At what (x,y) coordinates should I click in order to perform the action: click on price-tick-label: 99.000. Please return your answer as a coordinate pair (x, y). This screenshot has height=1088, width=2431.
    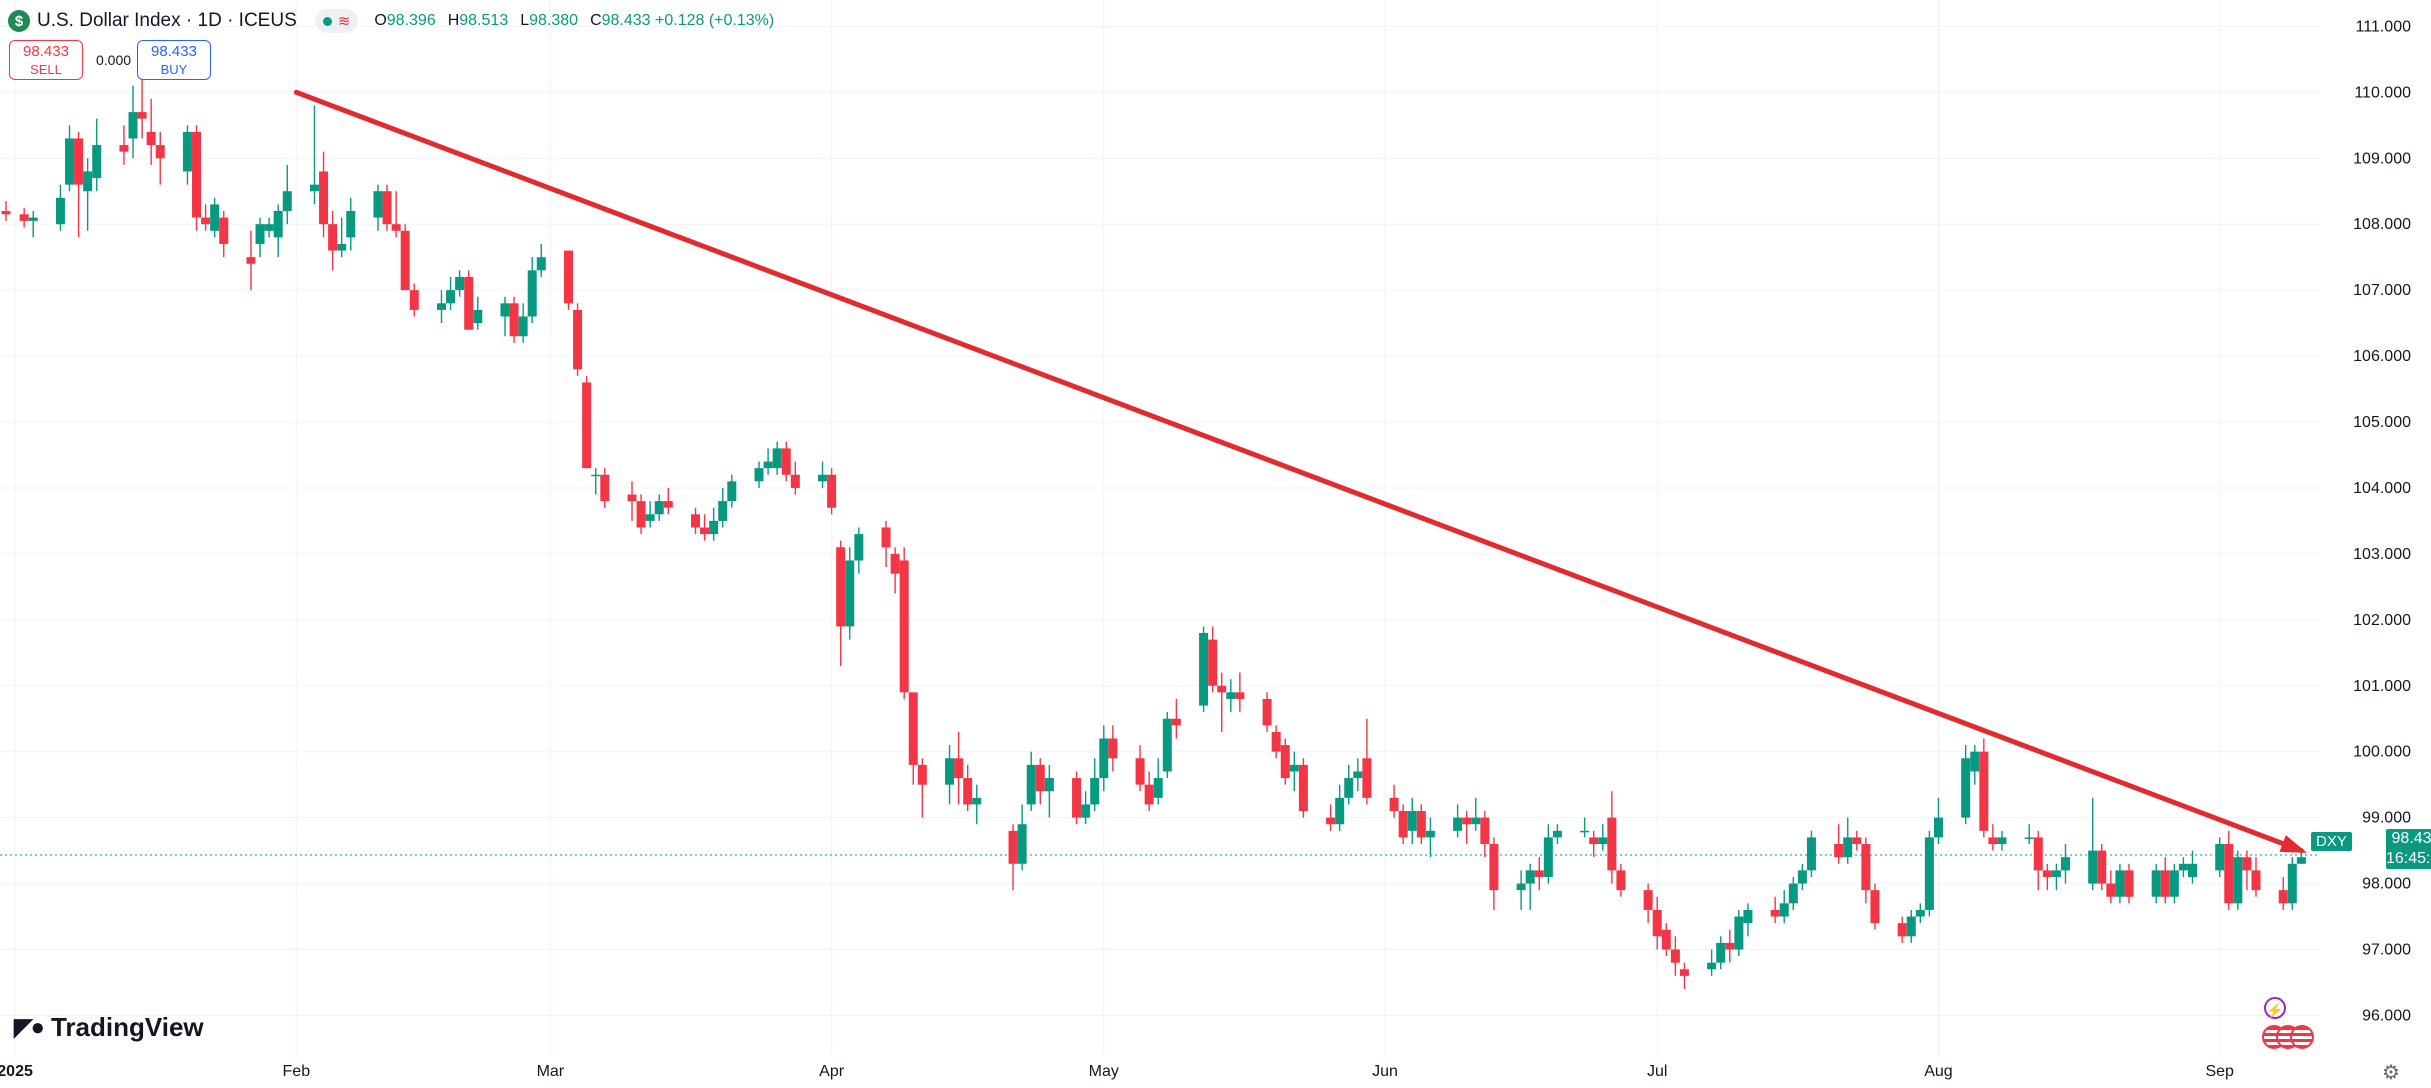
    Looking at the image, I should click on (2386, 818).